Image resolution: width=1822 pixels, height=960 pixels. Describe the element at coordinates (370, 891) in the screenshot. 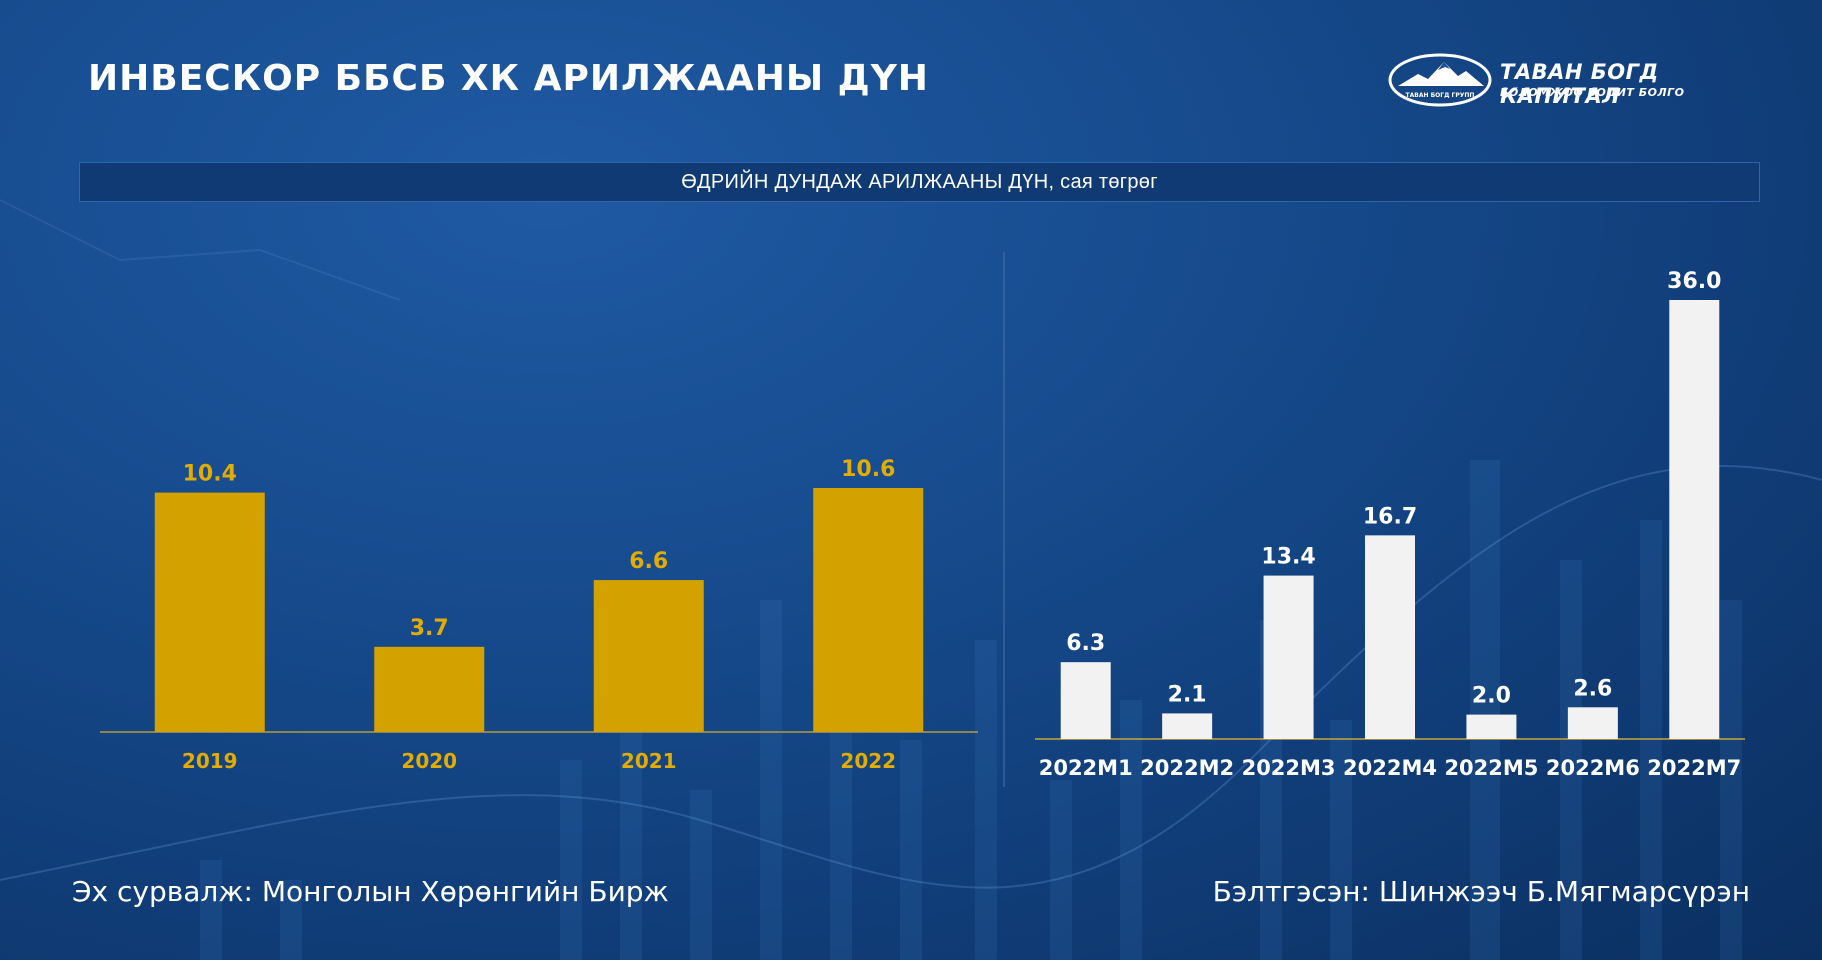

I see `source-note: Эх сурвалж: Монголын Хөрөнгийн Бирж` at that location.